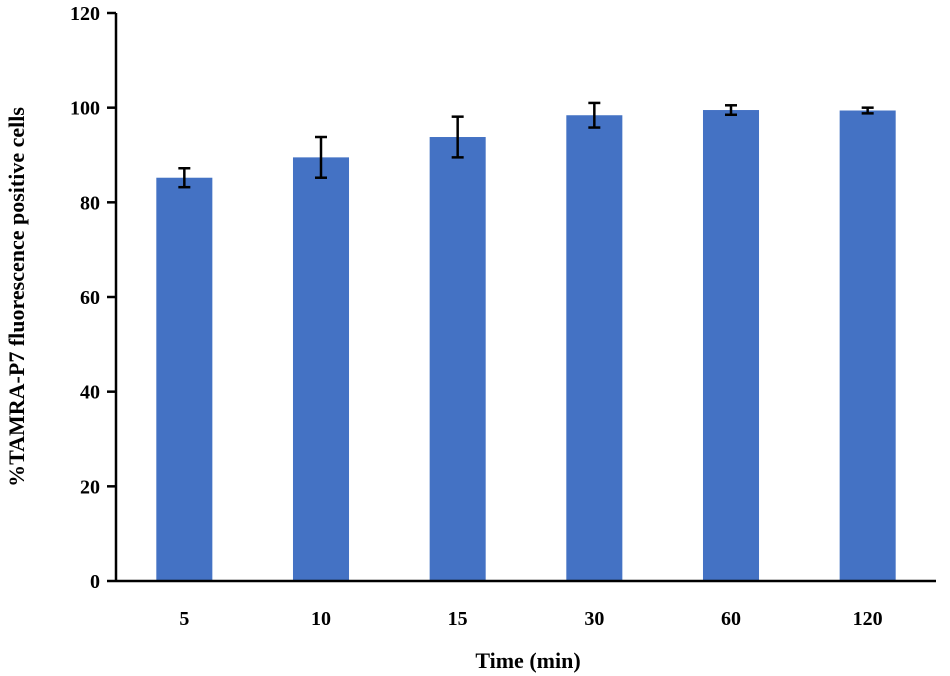 The height and width of the screenshot is (676, 950). I want to click on x-tick-label: 120, so click(868, 619).